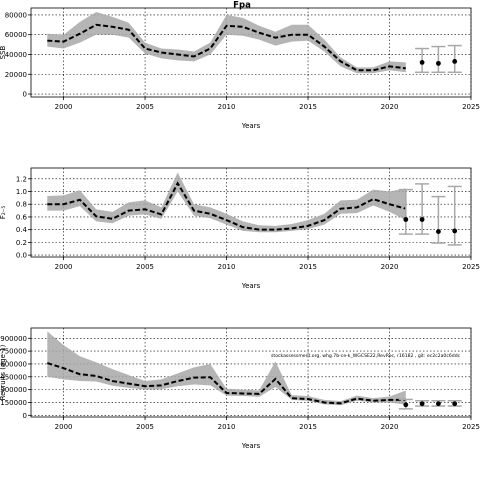 This screenshot has height=480, width=480. I want to click on y-tick-label: 0.4, so click(22, 230).